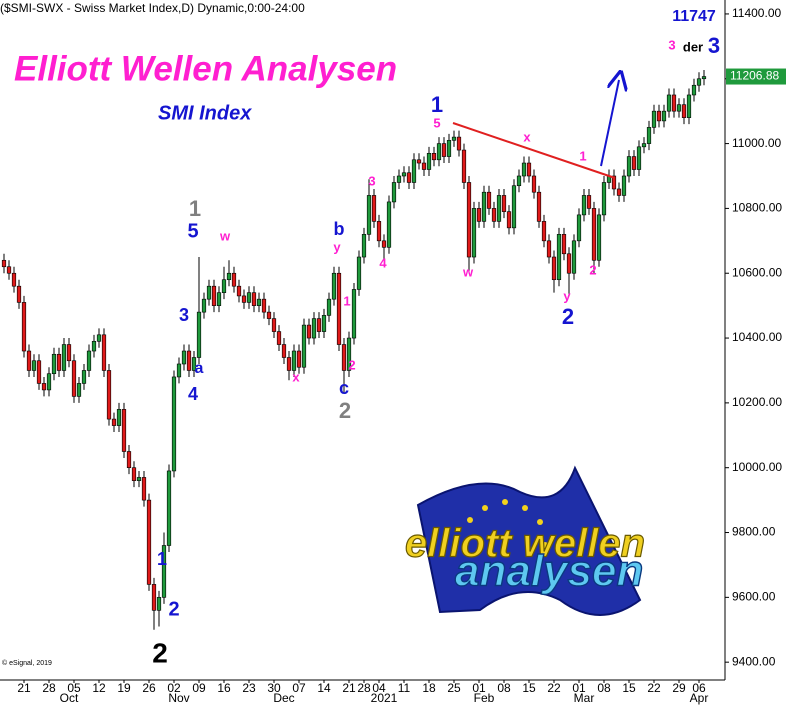 This screenshot has height=707, width=786. Describe the element at coordinates (205, 113) in the screenshot. I see `chart-subtitle: SMI Index` at that location.